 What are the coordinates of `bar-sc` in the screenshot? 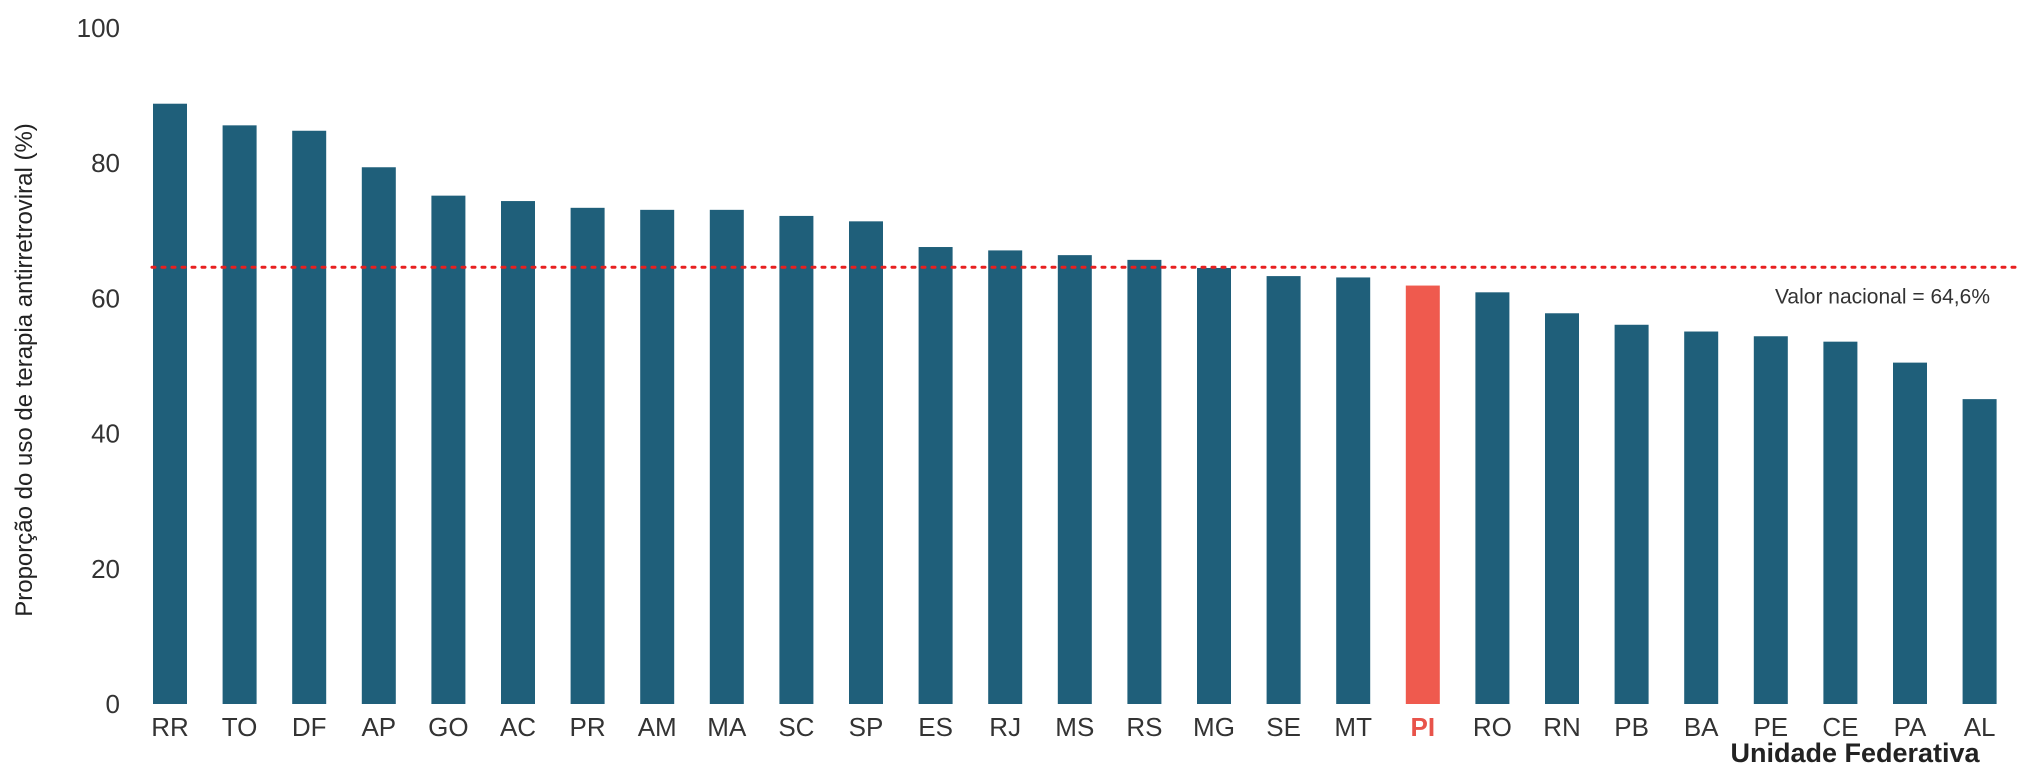 It's located at (796, 460).